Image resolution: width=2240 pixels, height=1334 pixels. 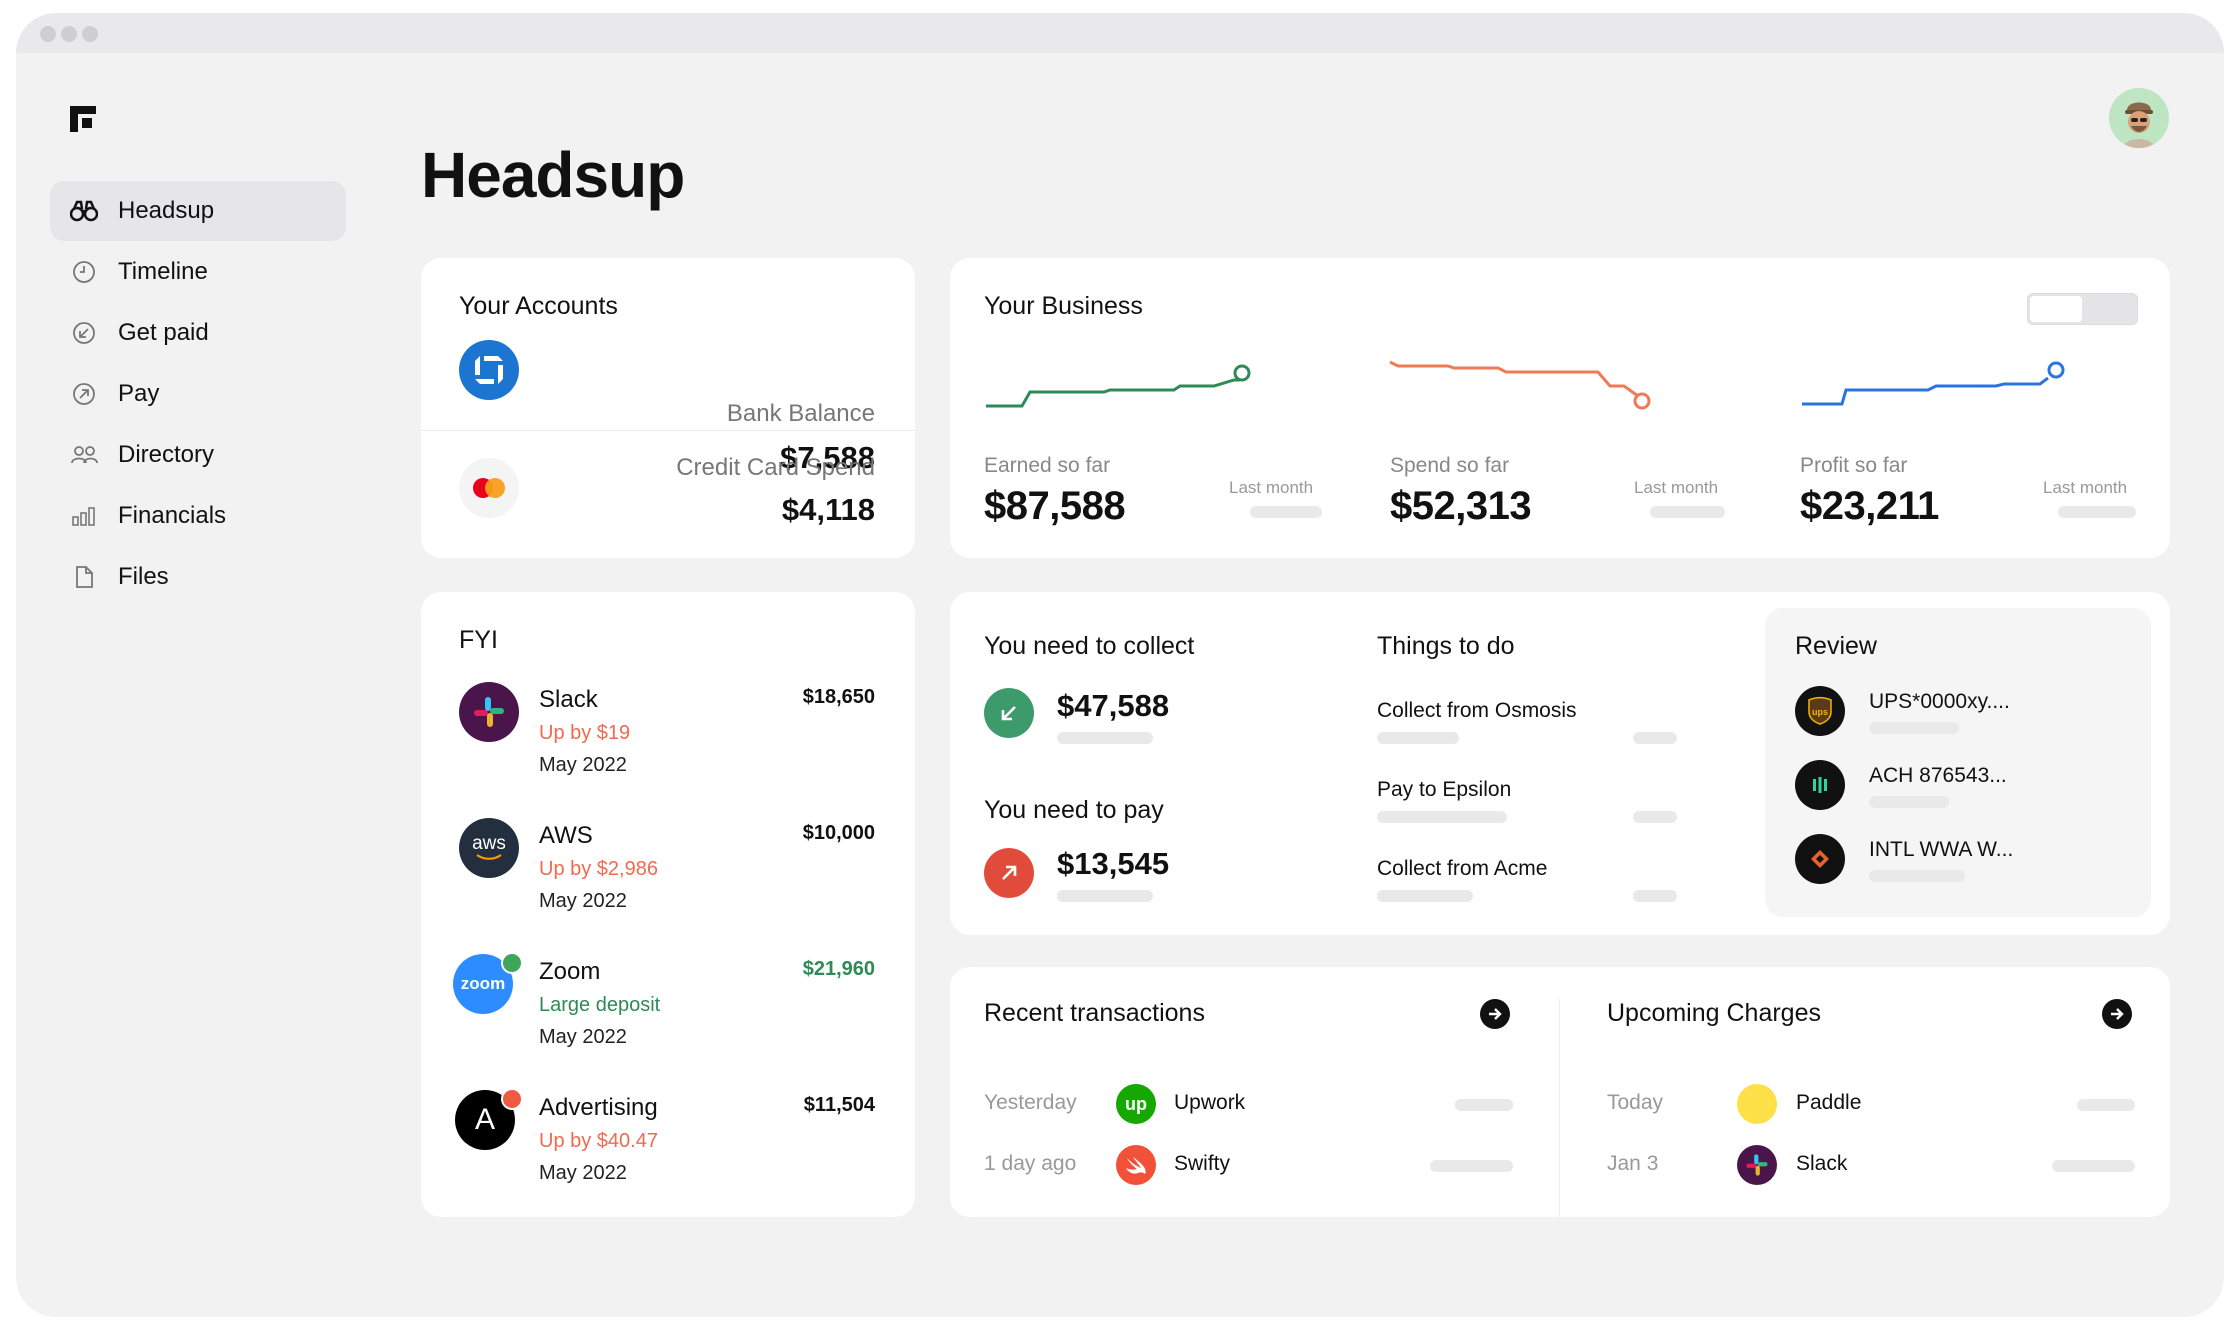 What do you see at coordinates (668, 747) in the screenshot?
I see `fyi-item-slack: Slack Up by $19 May 2022 $18,650` at bounding box center [668, 747].